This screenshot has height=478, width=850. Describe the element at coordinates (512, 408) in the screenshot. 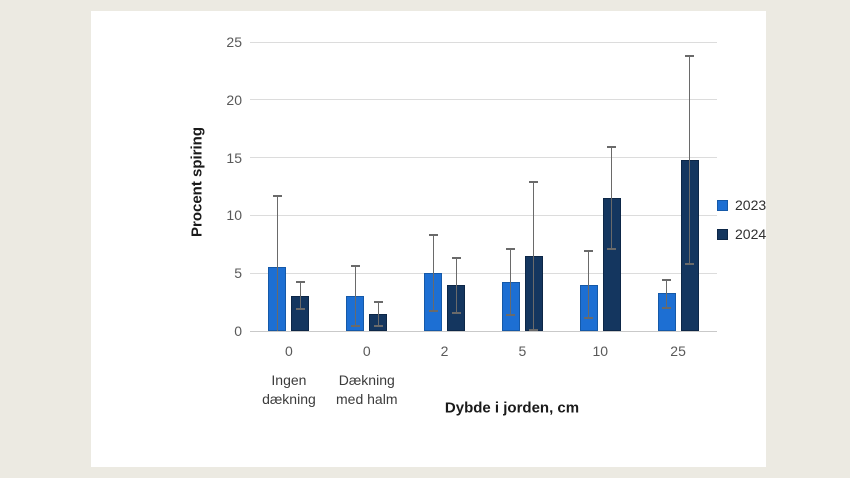

I see `x-axis-title: Dybde i jorden, cm` at that location.